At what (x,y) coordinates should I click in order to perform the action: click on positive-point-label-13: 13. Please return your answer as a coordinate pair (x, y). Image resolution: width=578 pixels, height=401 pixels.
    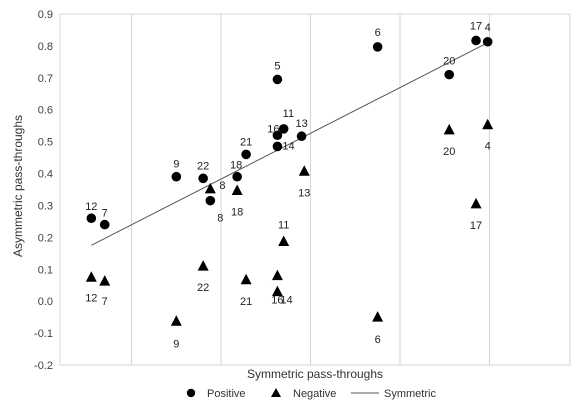
    Looking at the image, I should click on (301, 124).